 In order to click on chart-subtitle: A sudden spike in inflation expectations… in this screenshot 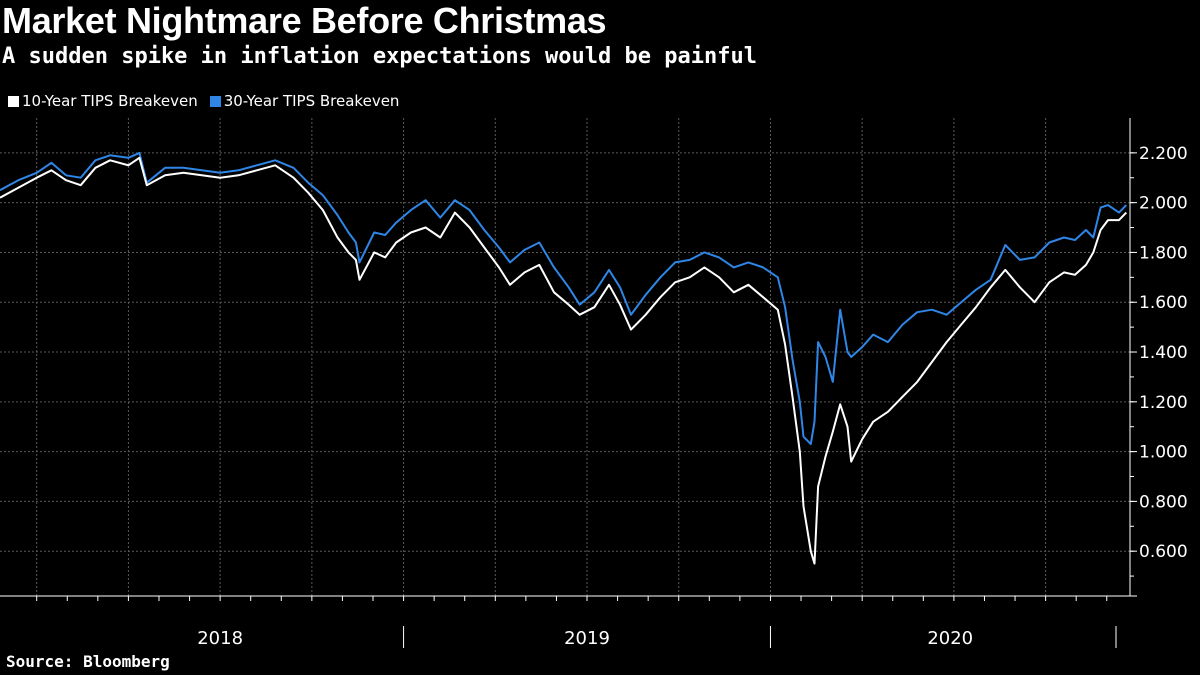, I will do `click(379, 56)`.